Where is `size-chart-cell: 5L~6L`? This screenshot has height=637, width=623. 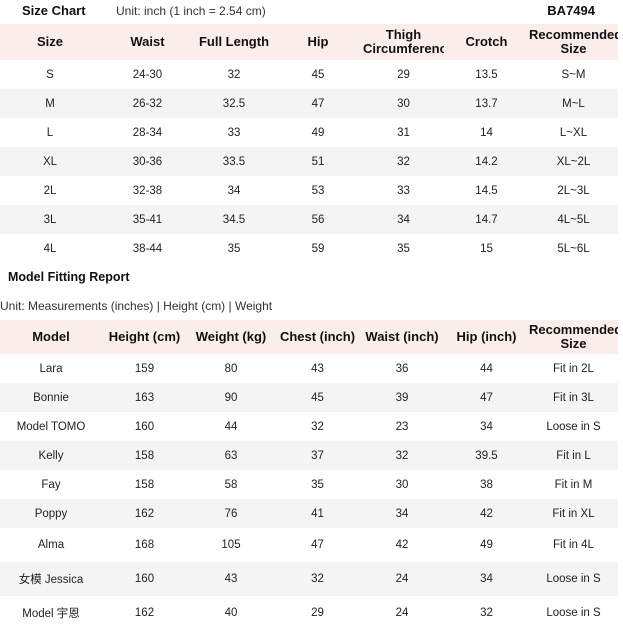
size-chart-cell: 5L~6L is located at coordinates (573, 248).